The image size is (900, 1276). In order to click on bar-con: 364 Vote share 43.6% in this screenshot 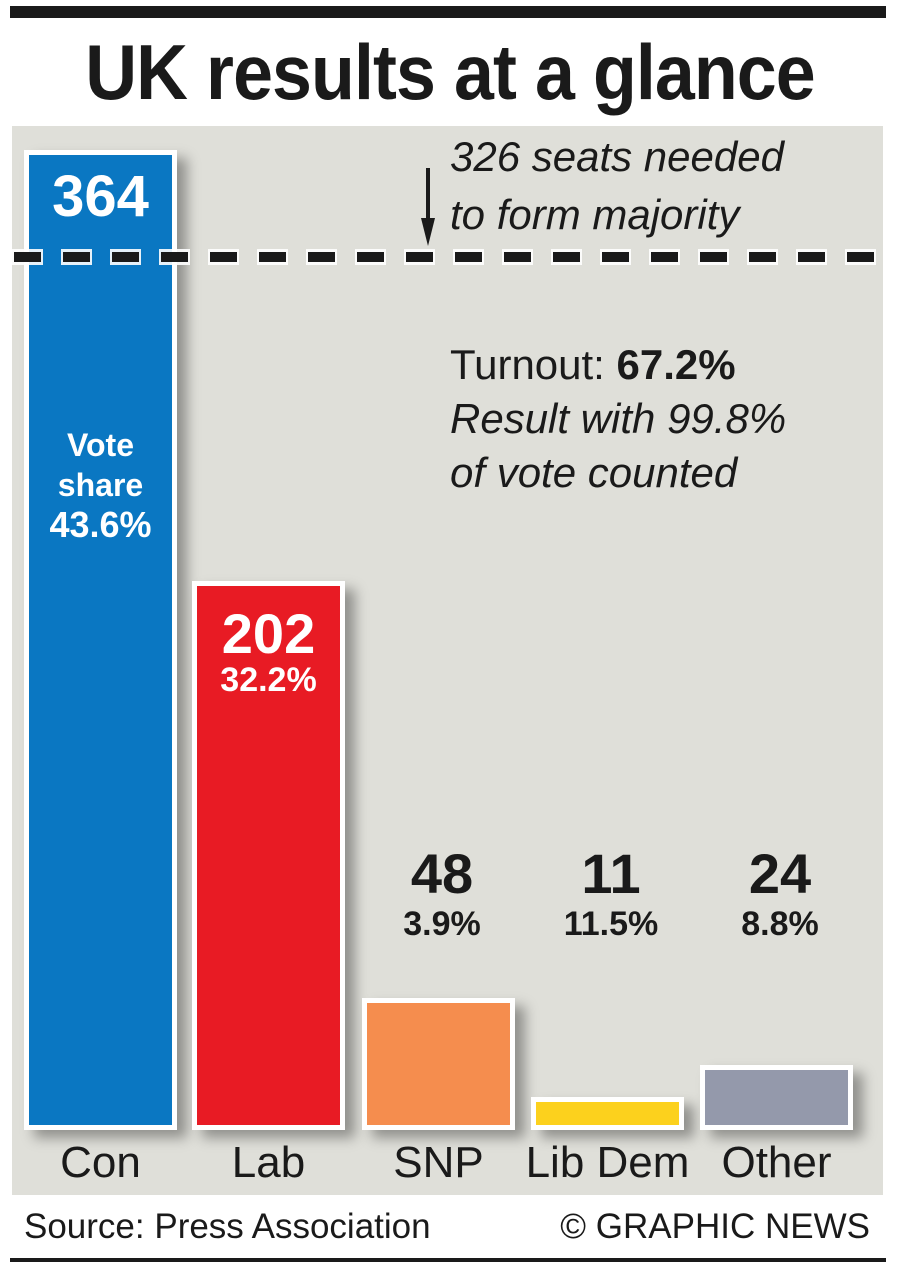, I will do `click(100, 640)`.